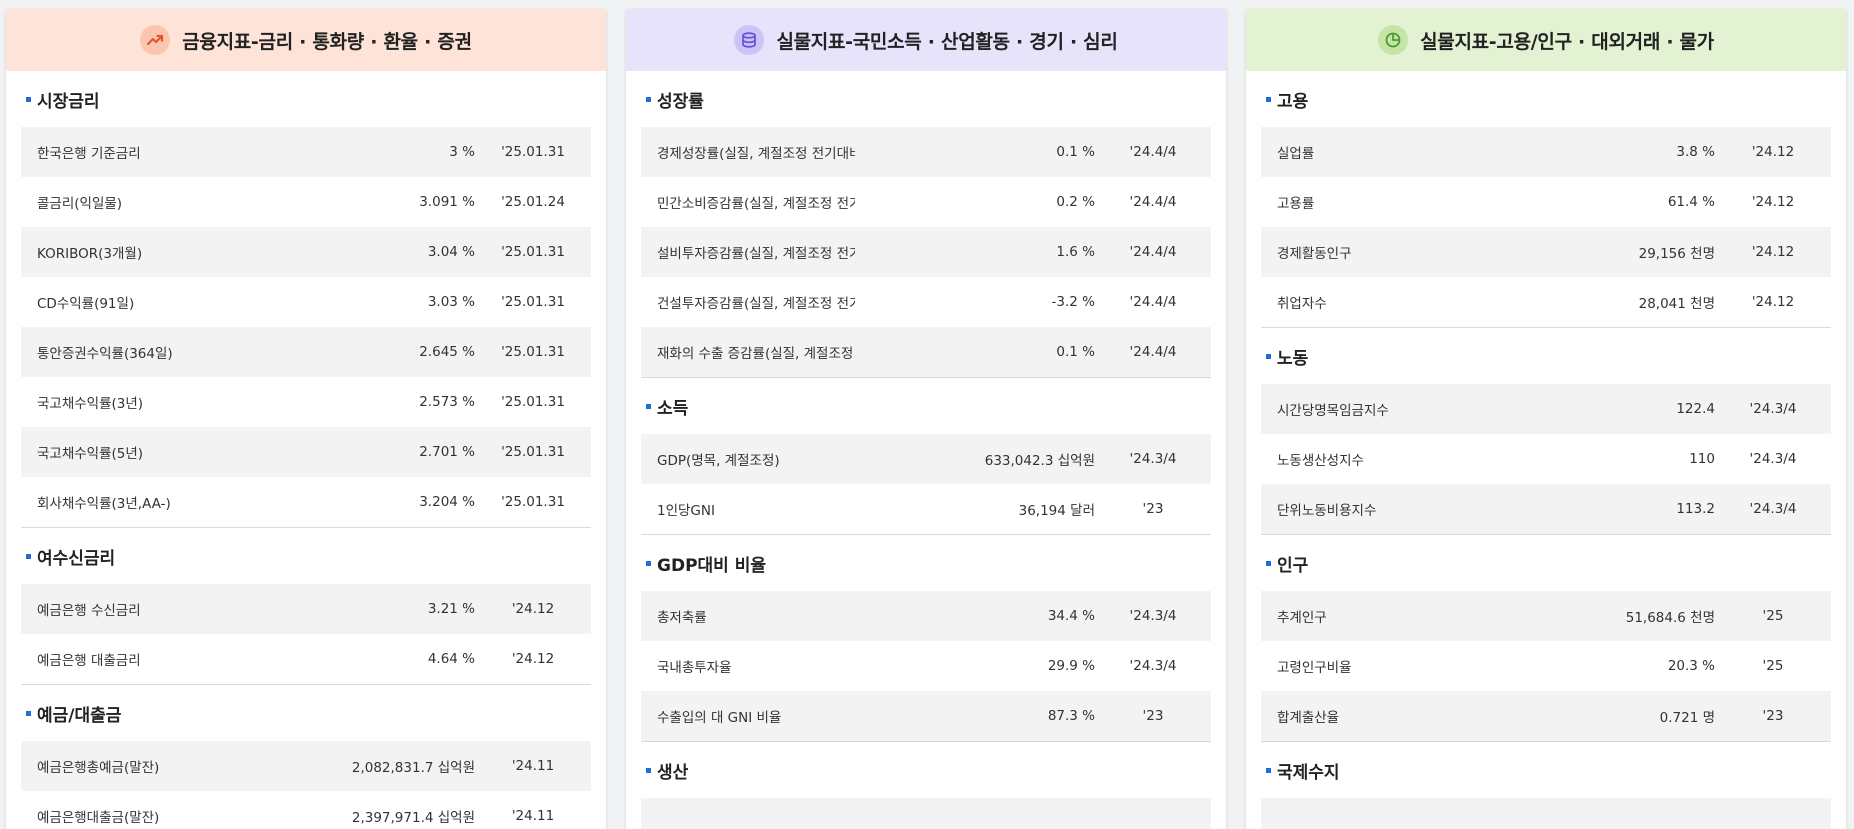 The height and width of the screenshot is (829, 1854). Describe the element at coordinates (926, 716) in the screenshot. I see `table-row: 수출입의 대 GNI 비율 87.3 % '23` at that location.